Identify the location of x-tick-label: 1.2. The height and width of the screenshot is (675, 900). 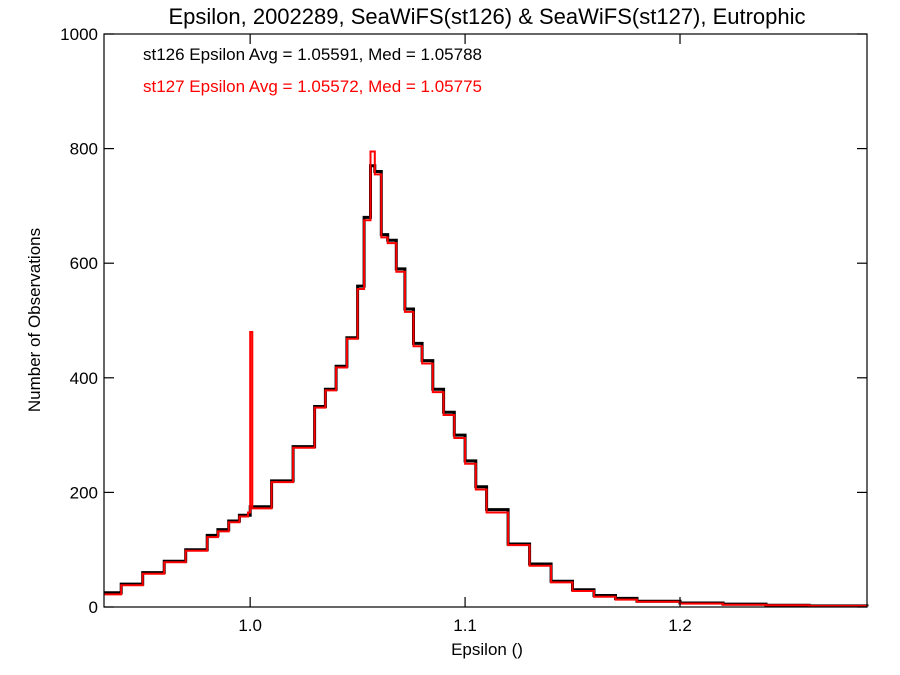
(680, 625).